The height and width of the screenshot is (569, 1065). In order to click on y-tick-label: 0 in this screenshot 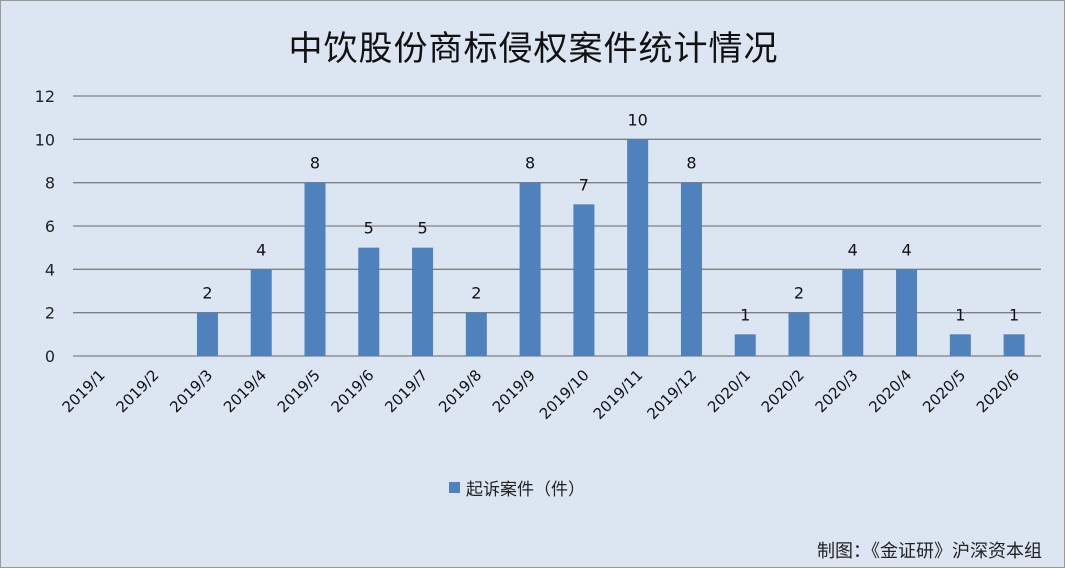, I will do `click(50, 356)`.